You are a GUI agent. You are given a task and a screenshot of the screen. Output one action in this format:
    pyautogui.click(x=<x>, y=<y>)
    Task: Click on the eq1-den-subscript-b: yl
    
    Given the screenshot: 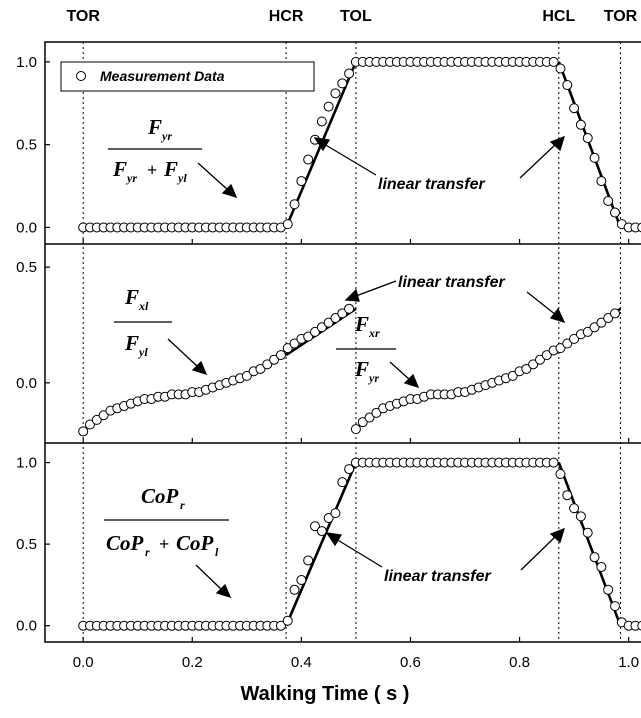 What is the action you would take?
    pyautogui.click(x=181, y=178)
    